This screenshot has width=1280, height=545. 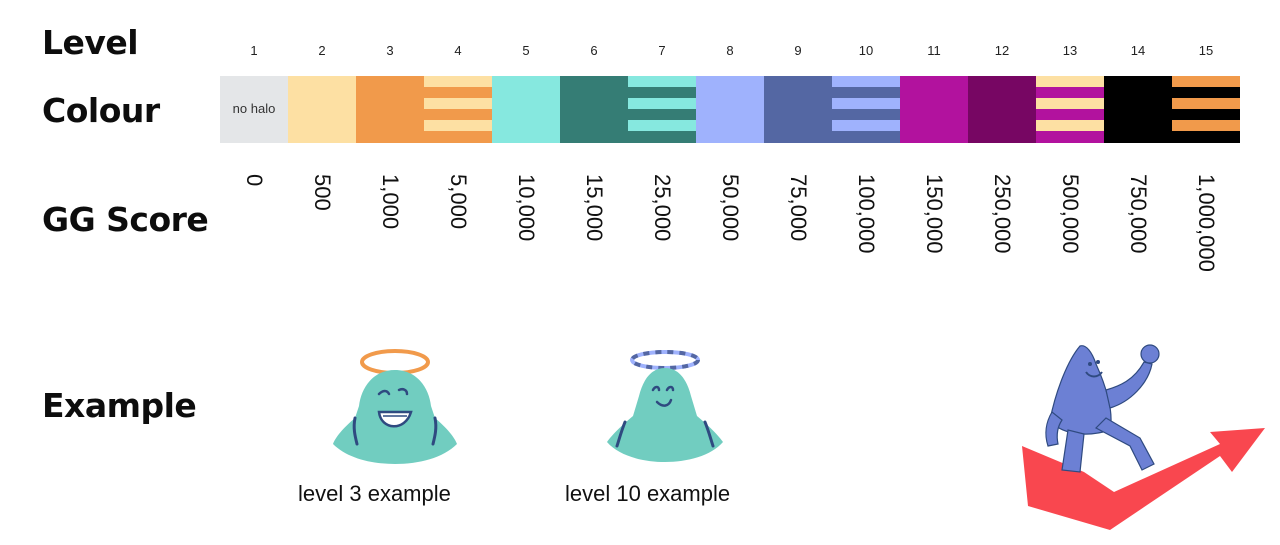 I want to click on gg-score-value: 150,000, so click(x=934, y=214).